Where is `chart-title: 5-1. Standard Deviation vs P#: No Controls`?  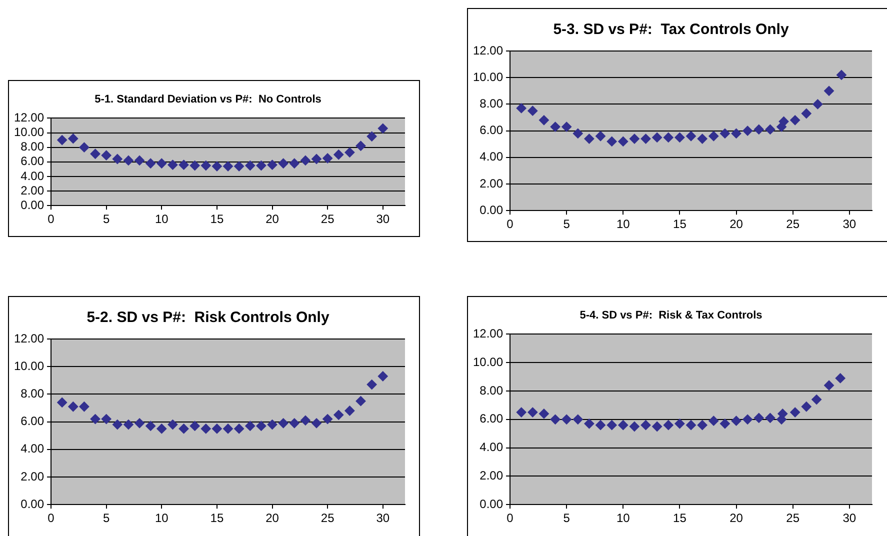
chart-title: 5-1. Standard Deviation vs P#: No Controls is located at coordinates (208, 100).